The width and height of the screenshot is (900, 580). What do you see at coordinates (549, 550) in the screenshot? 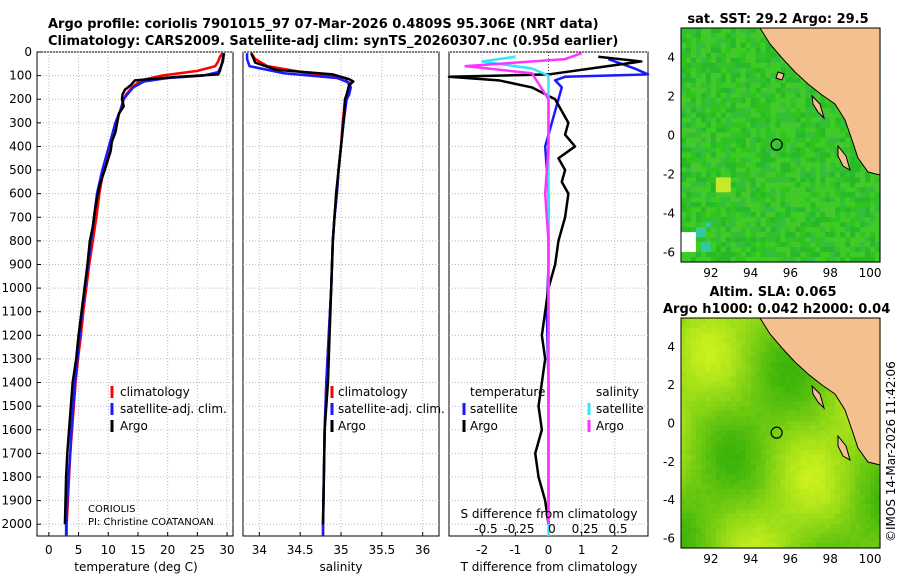
I see `x-tick-label: 0` at bounding box center [549, 550].